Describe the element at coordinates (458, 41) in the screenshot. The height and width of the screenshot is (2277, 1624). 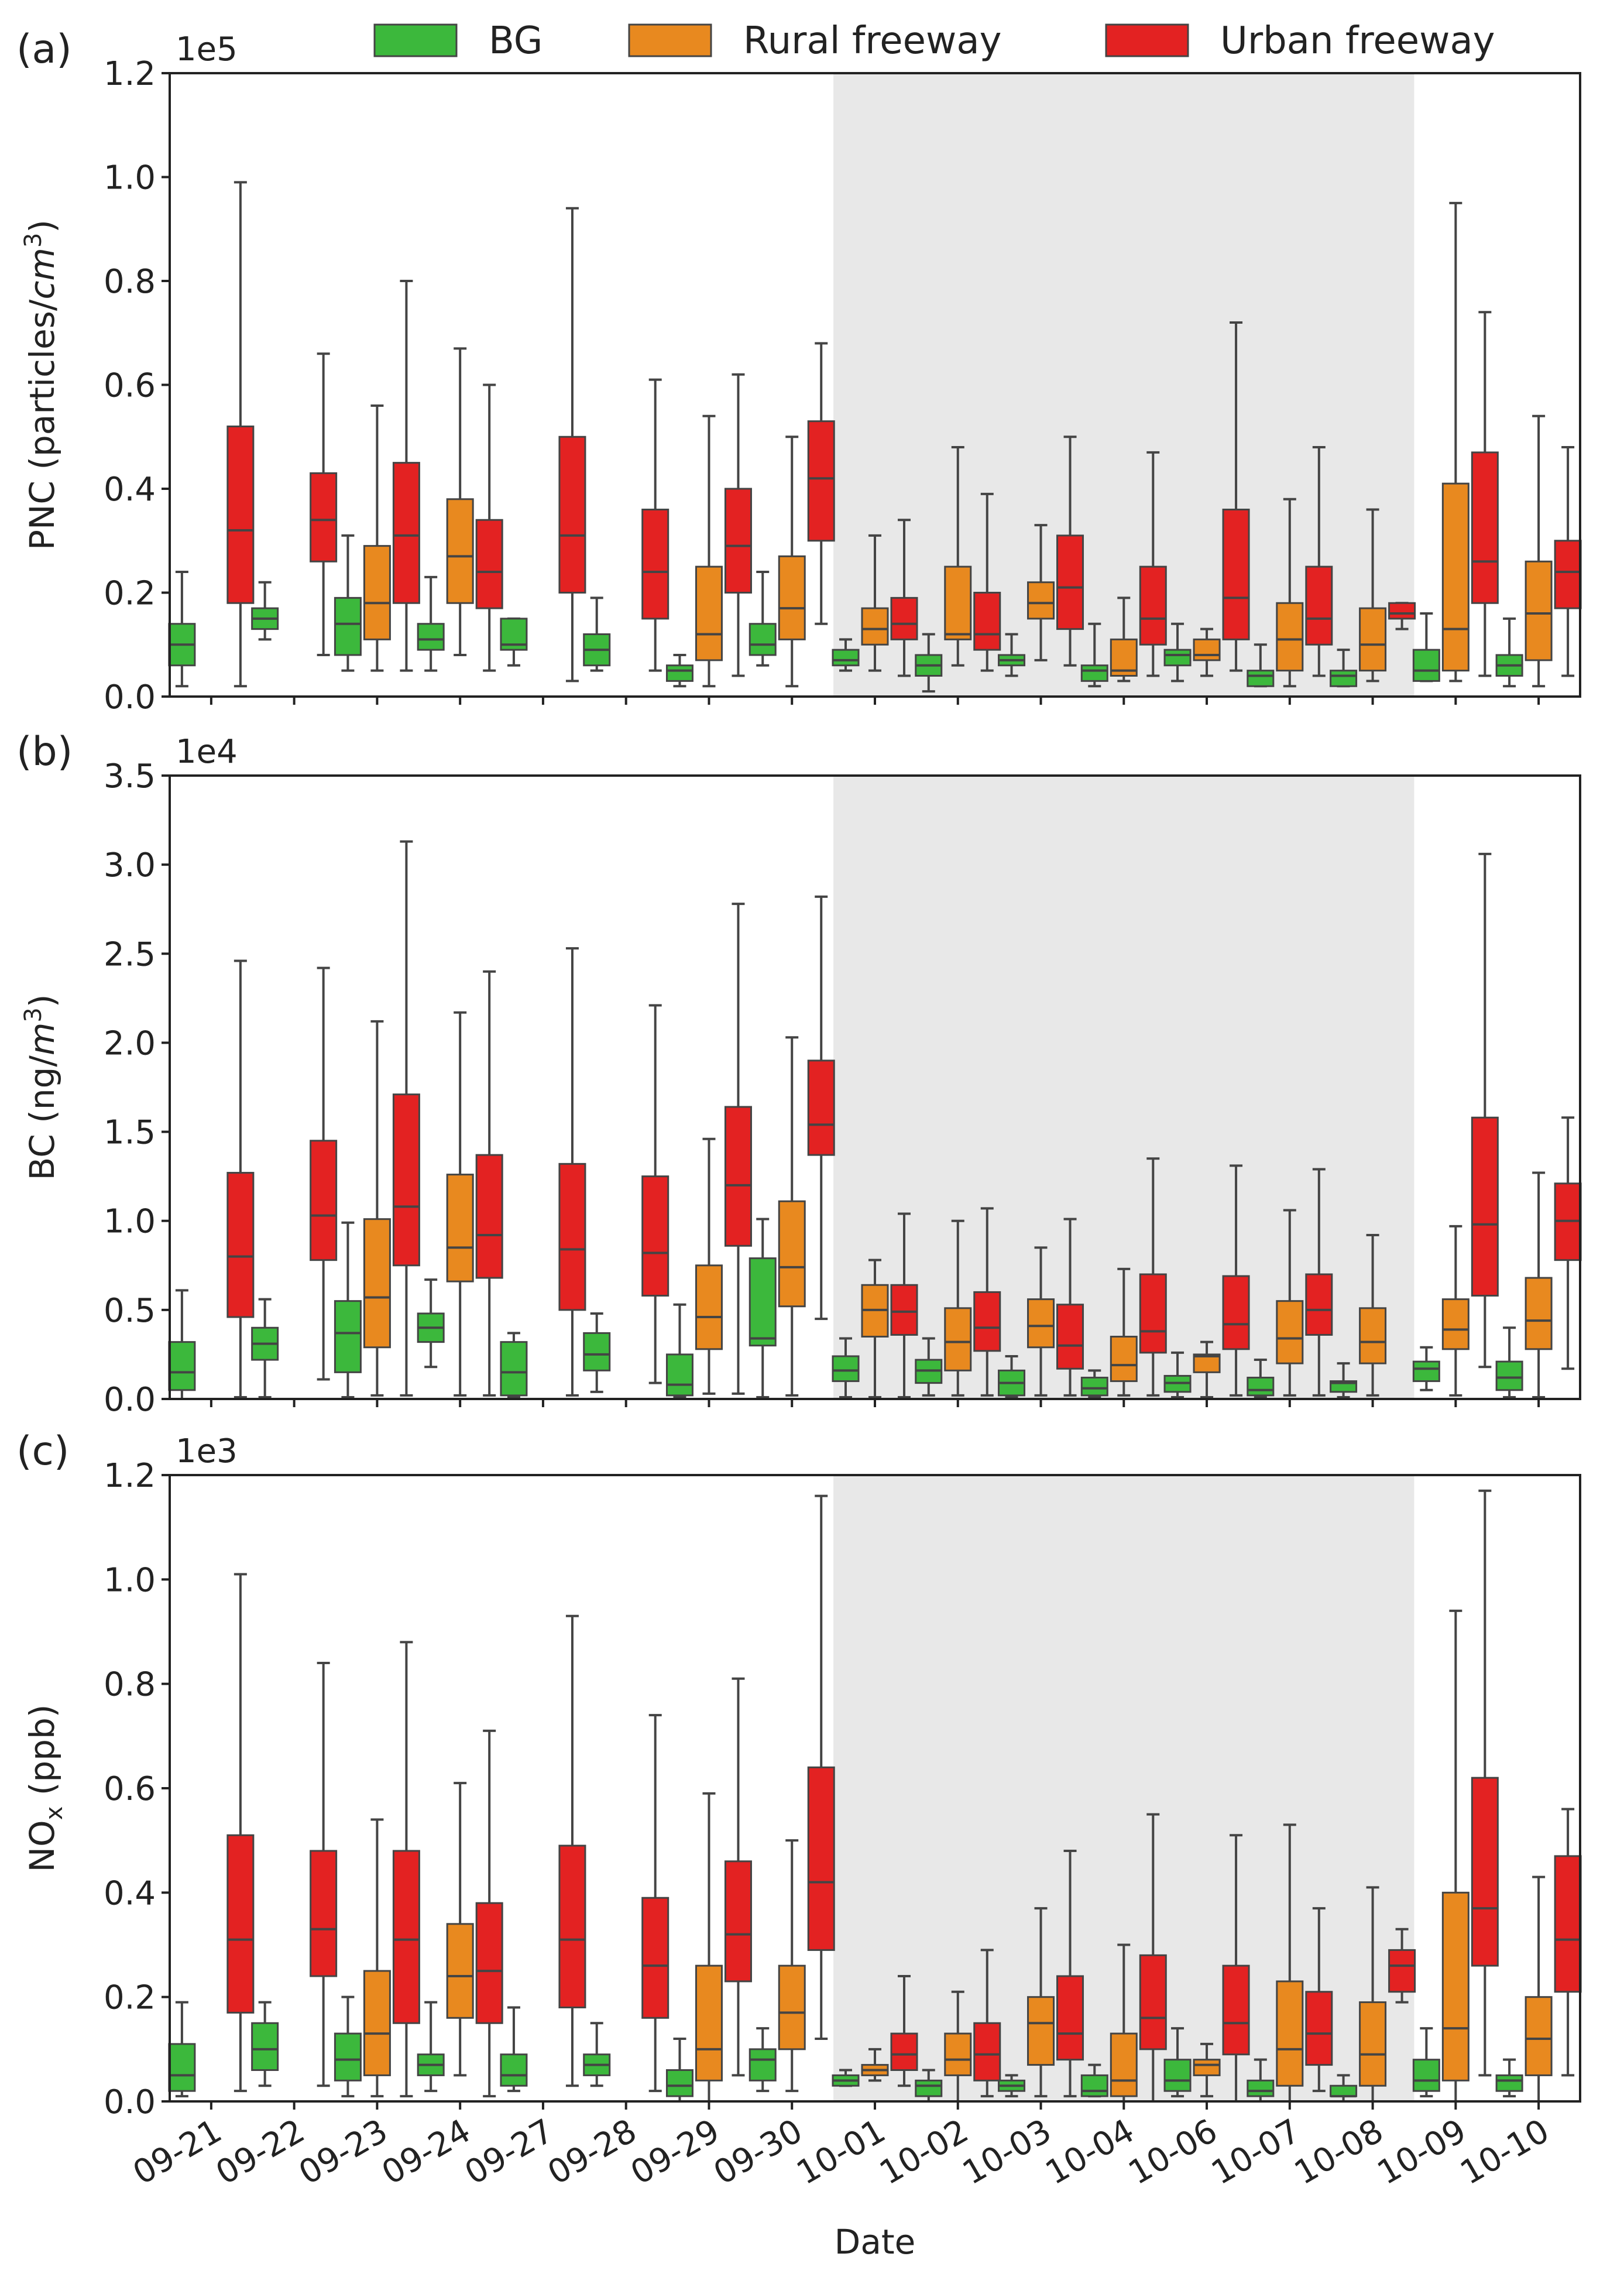
I see `legend-item-bg: BG` at that location.